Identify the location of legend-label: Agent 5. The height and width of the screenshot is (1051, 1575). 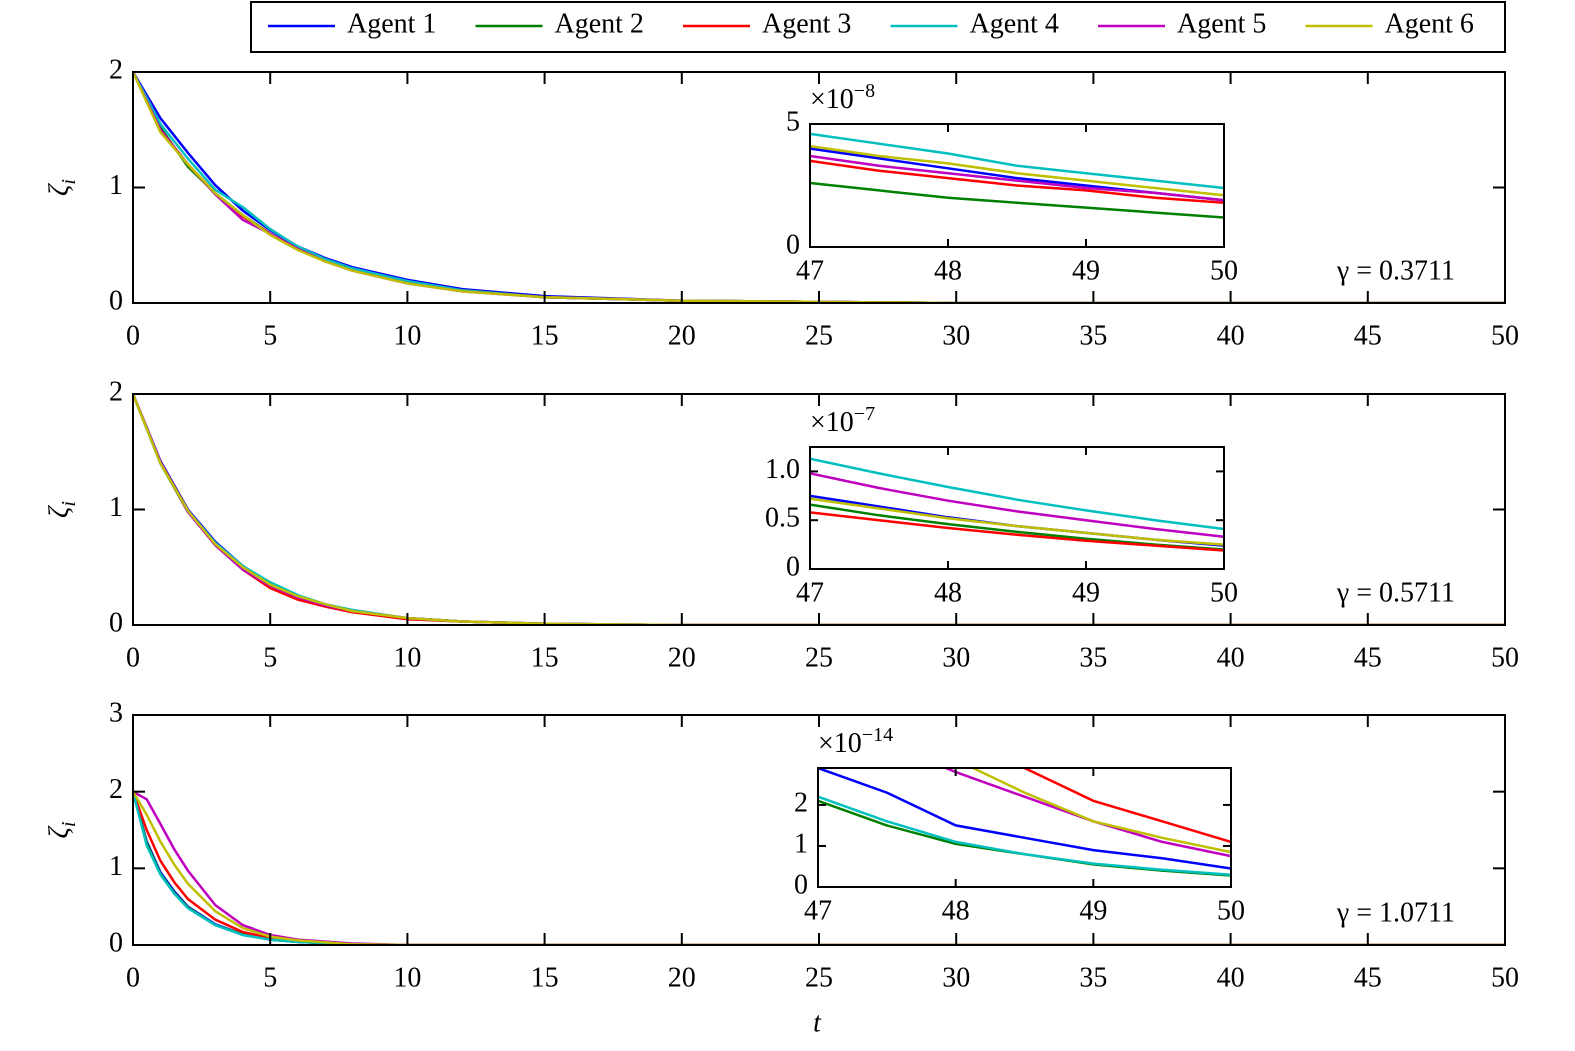
(1221, 23).